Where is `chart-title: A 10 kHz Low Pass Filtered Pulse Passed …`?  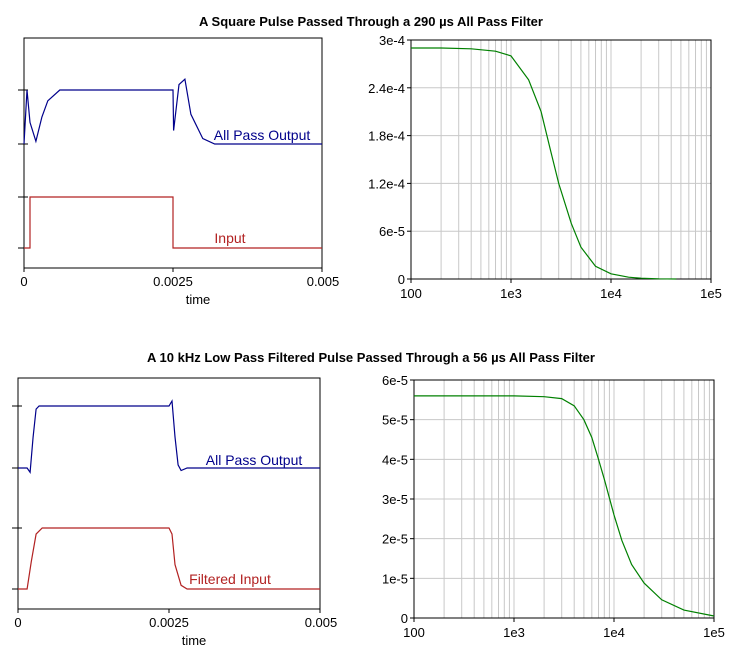
chart-title: A 10 kHz Low Pass Filtered Pulse Passed … is located at coordinates (371, 357).